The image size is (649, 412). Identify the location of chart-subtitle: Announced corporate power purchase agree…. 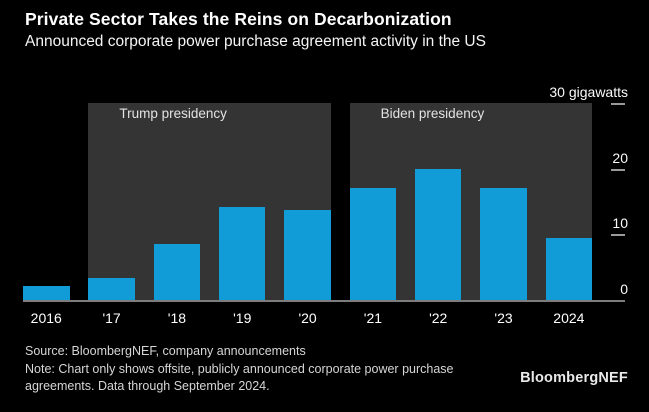
(255, 41).